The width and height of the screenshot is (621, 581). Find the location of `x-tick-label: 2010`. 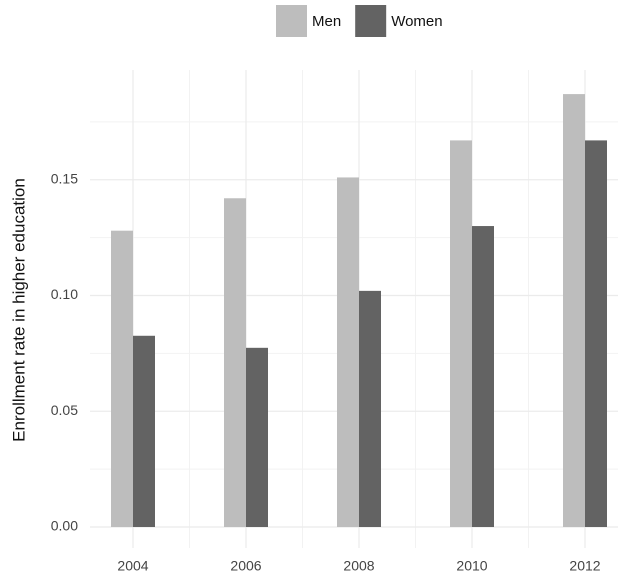

x-tick-label: 2010 is located at coordinates (471, 566).